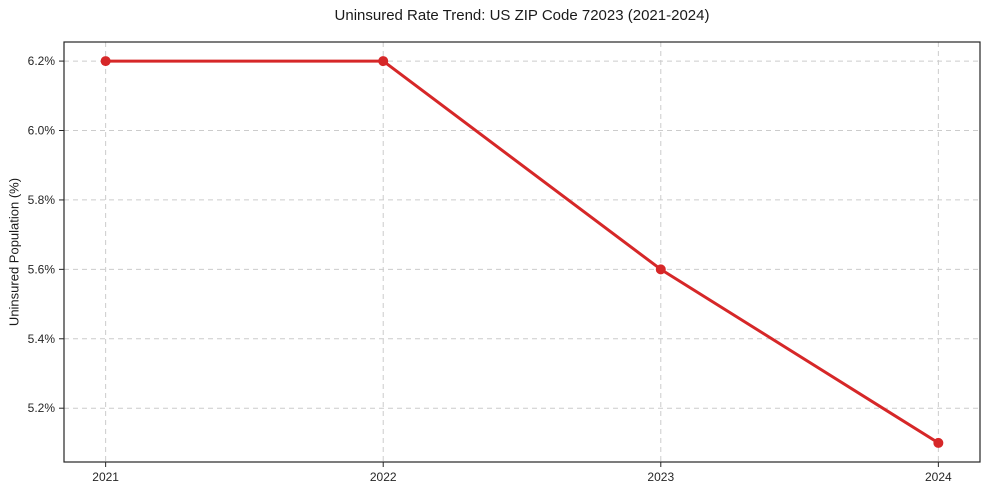 This screenshot has height=490, width=989. I want to click on y-axis-label: Uninsured Population (%), so click(14, 252).